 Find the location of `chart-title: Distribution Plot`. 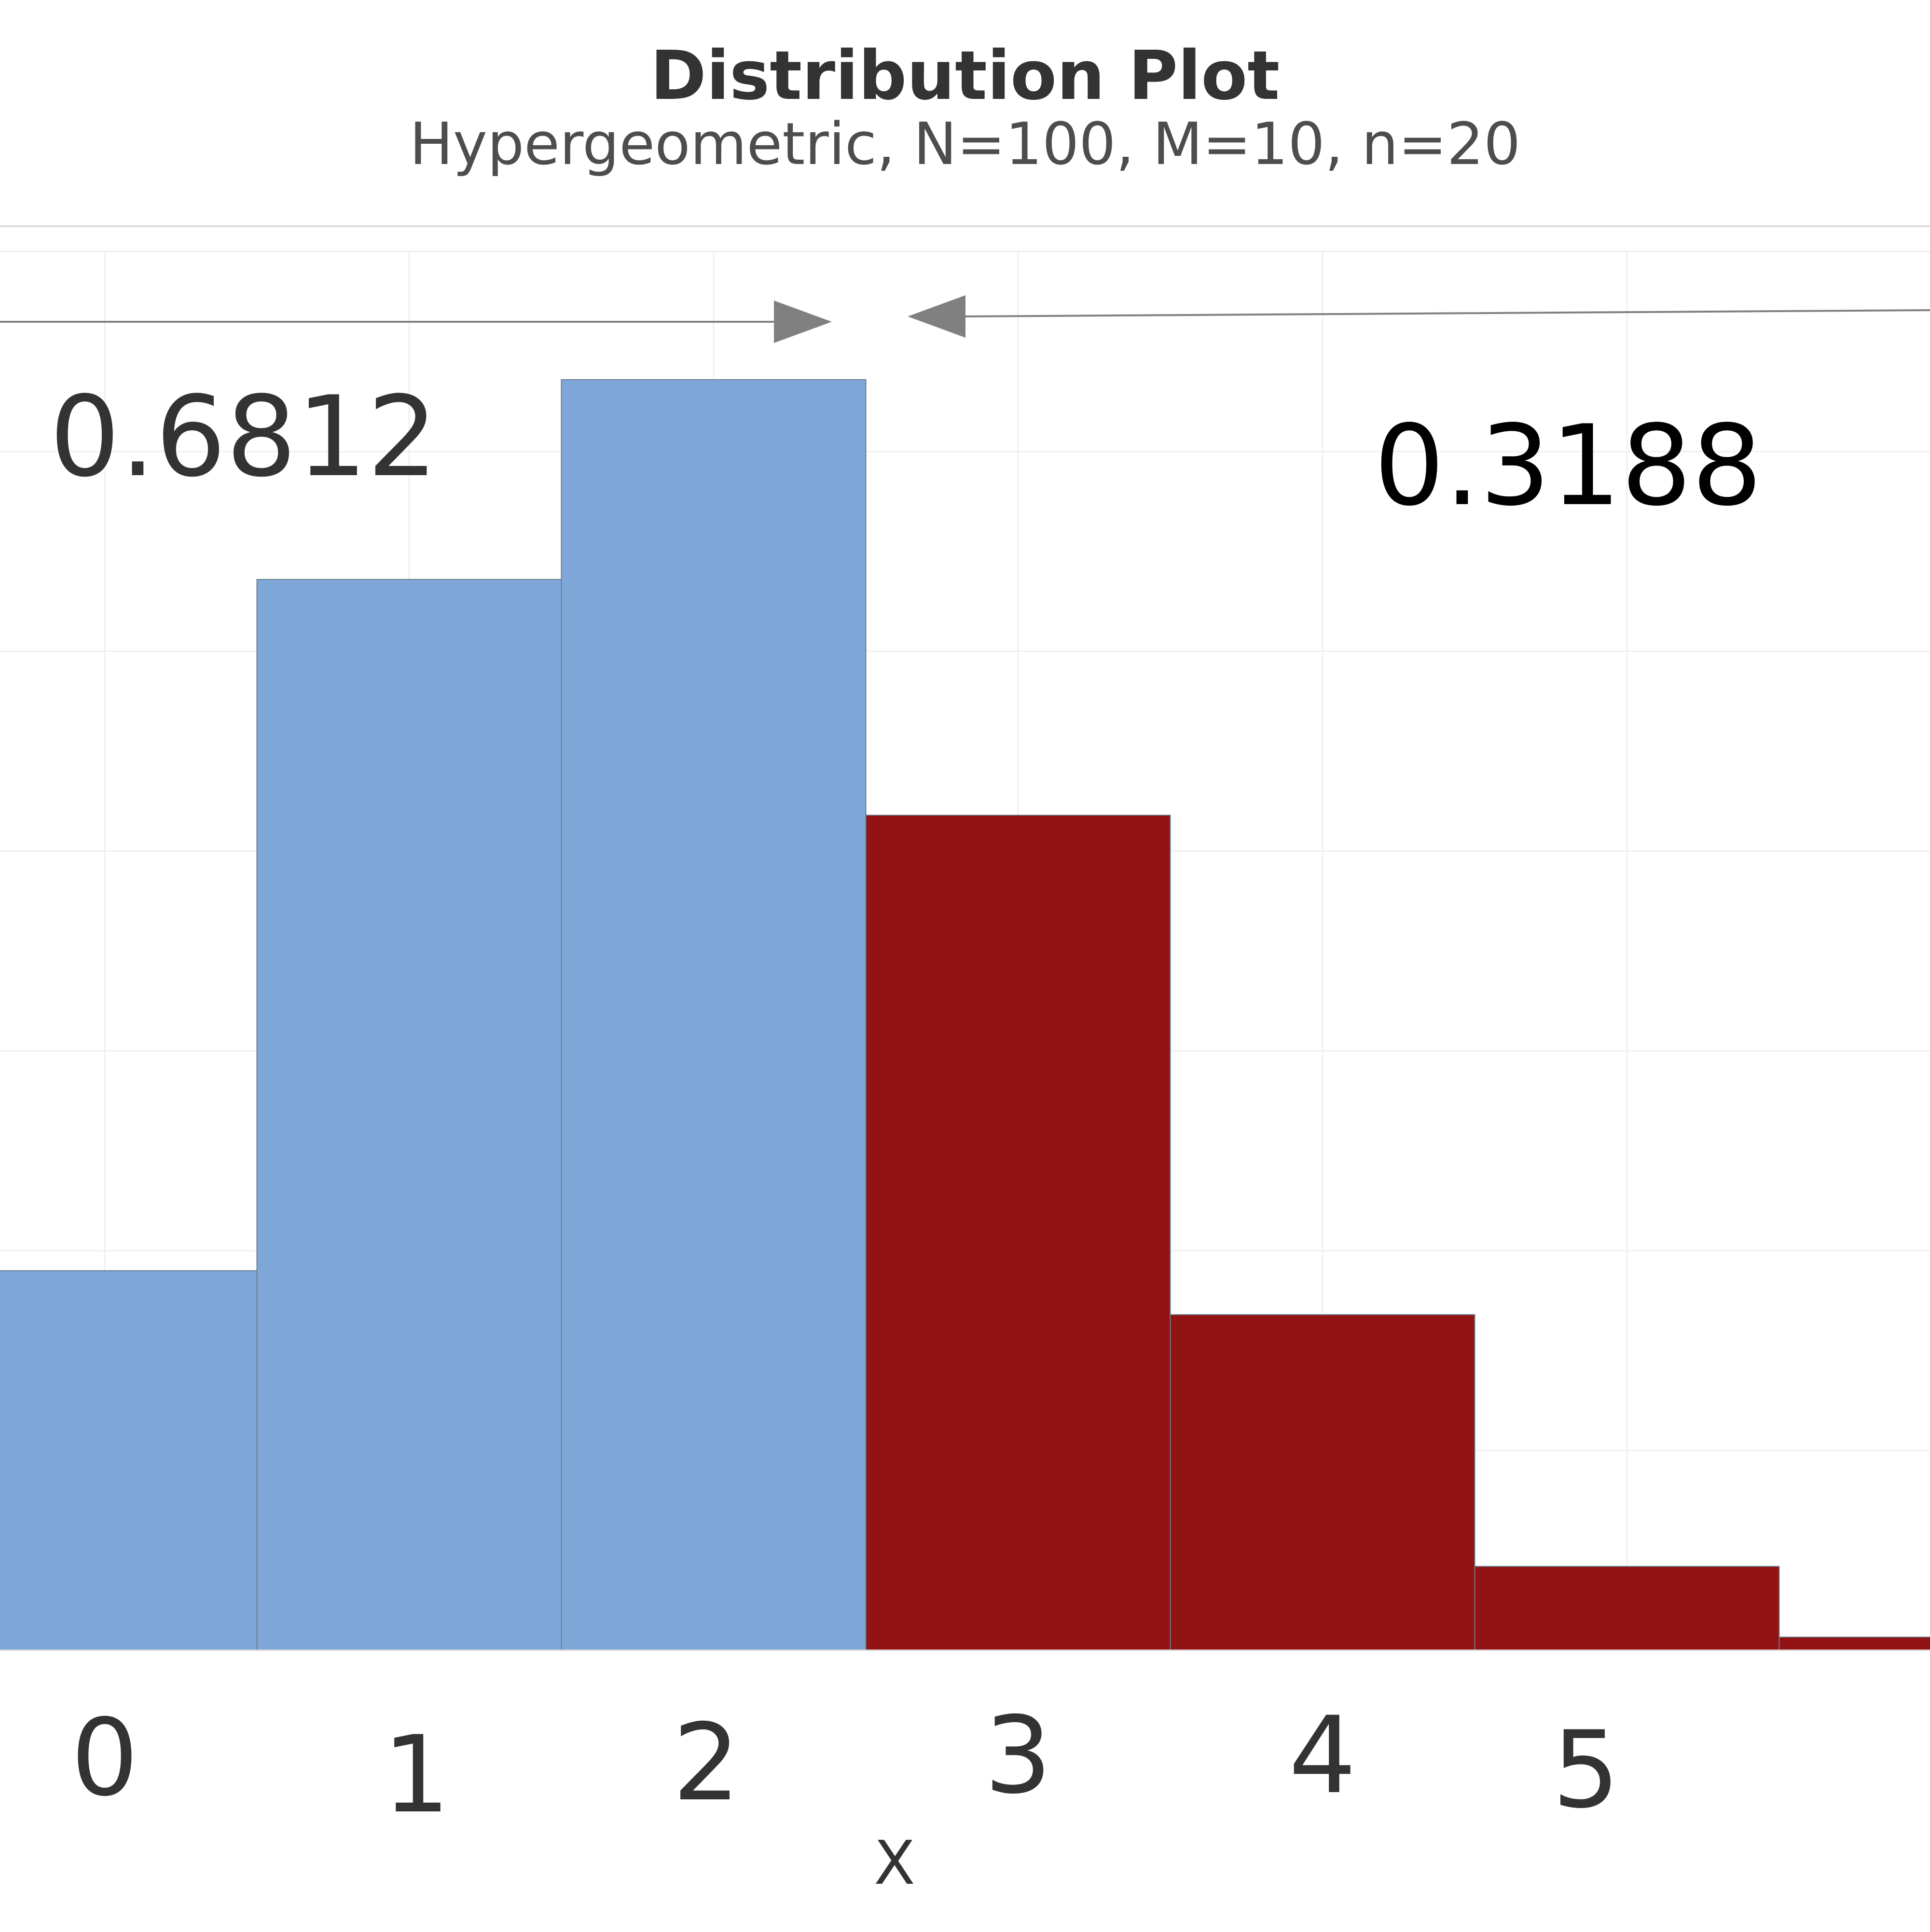

chart-title: Distribution Plot is located at coordinates (965, 76).